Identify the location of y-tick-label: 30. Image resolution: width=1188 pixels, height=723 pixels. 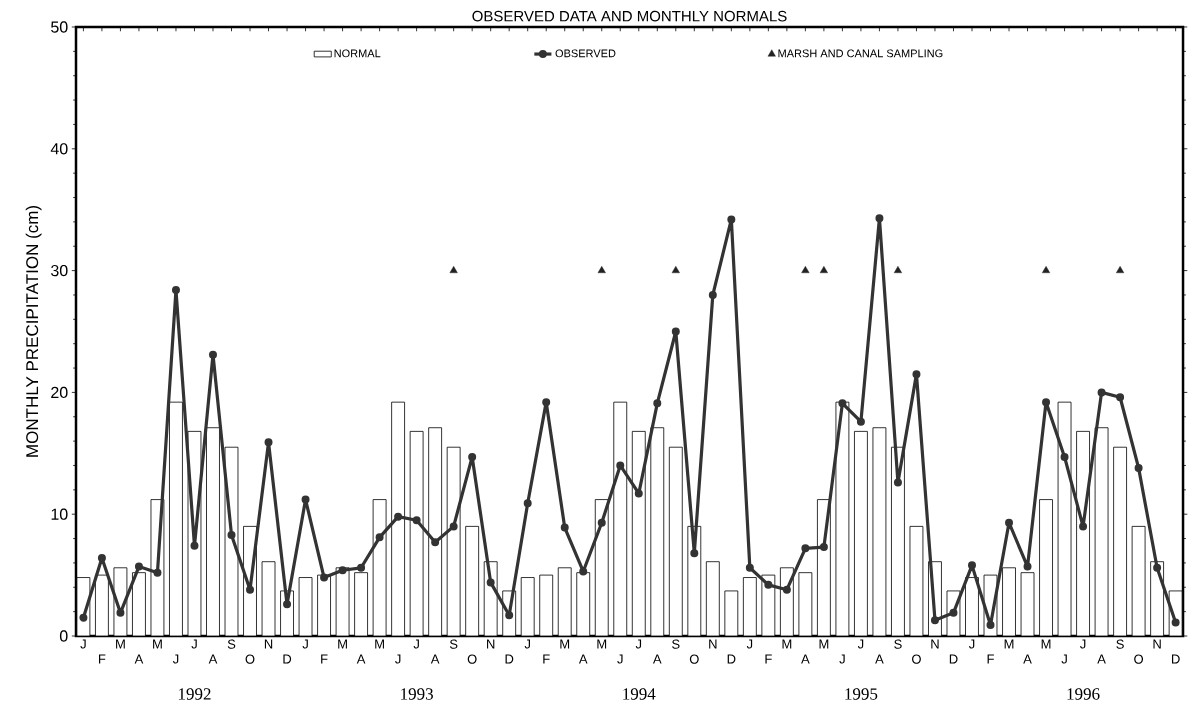
(59, 270).